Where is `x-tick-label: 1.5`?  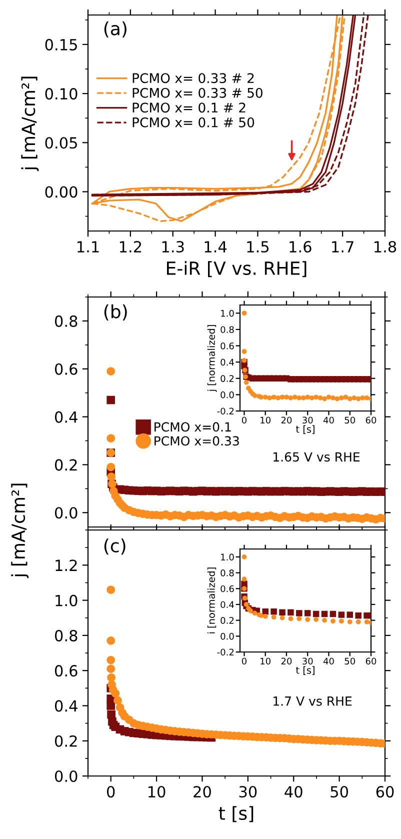 x-tick-label: 1.5 is located at coordinates (258, 247).